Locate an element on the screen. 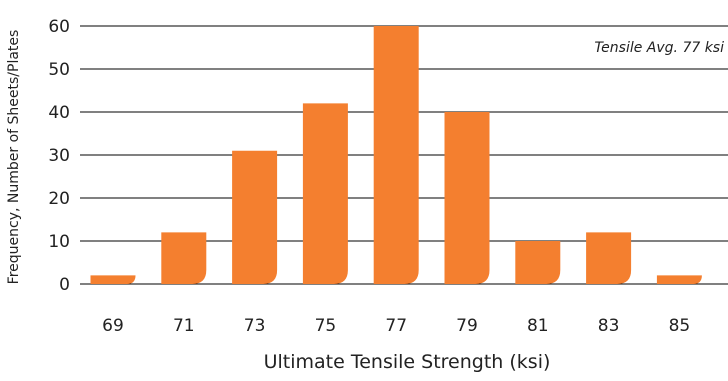 The width and height of the screenshot is (728, 381). y-axis-label: Frequency, Number of Sheets/Plates is located at coordinates (14, 157).